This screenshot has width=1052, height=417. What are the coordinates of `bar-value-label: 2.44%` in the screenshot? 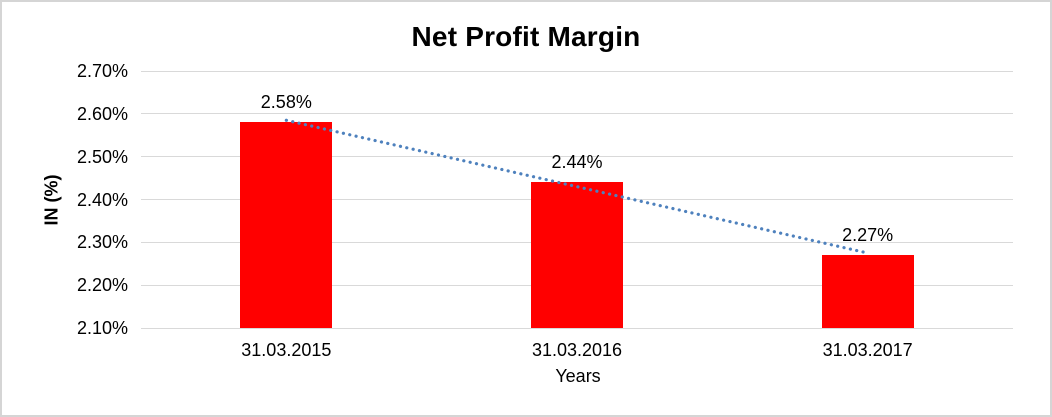 It's located at (577, 162).